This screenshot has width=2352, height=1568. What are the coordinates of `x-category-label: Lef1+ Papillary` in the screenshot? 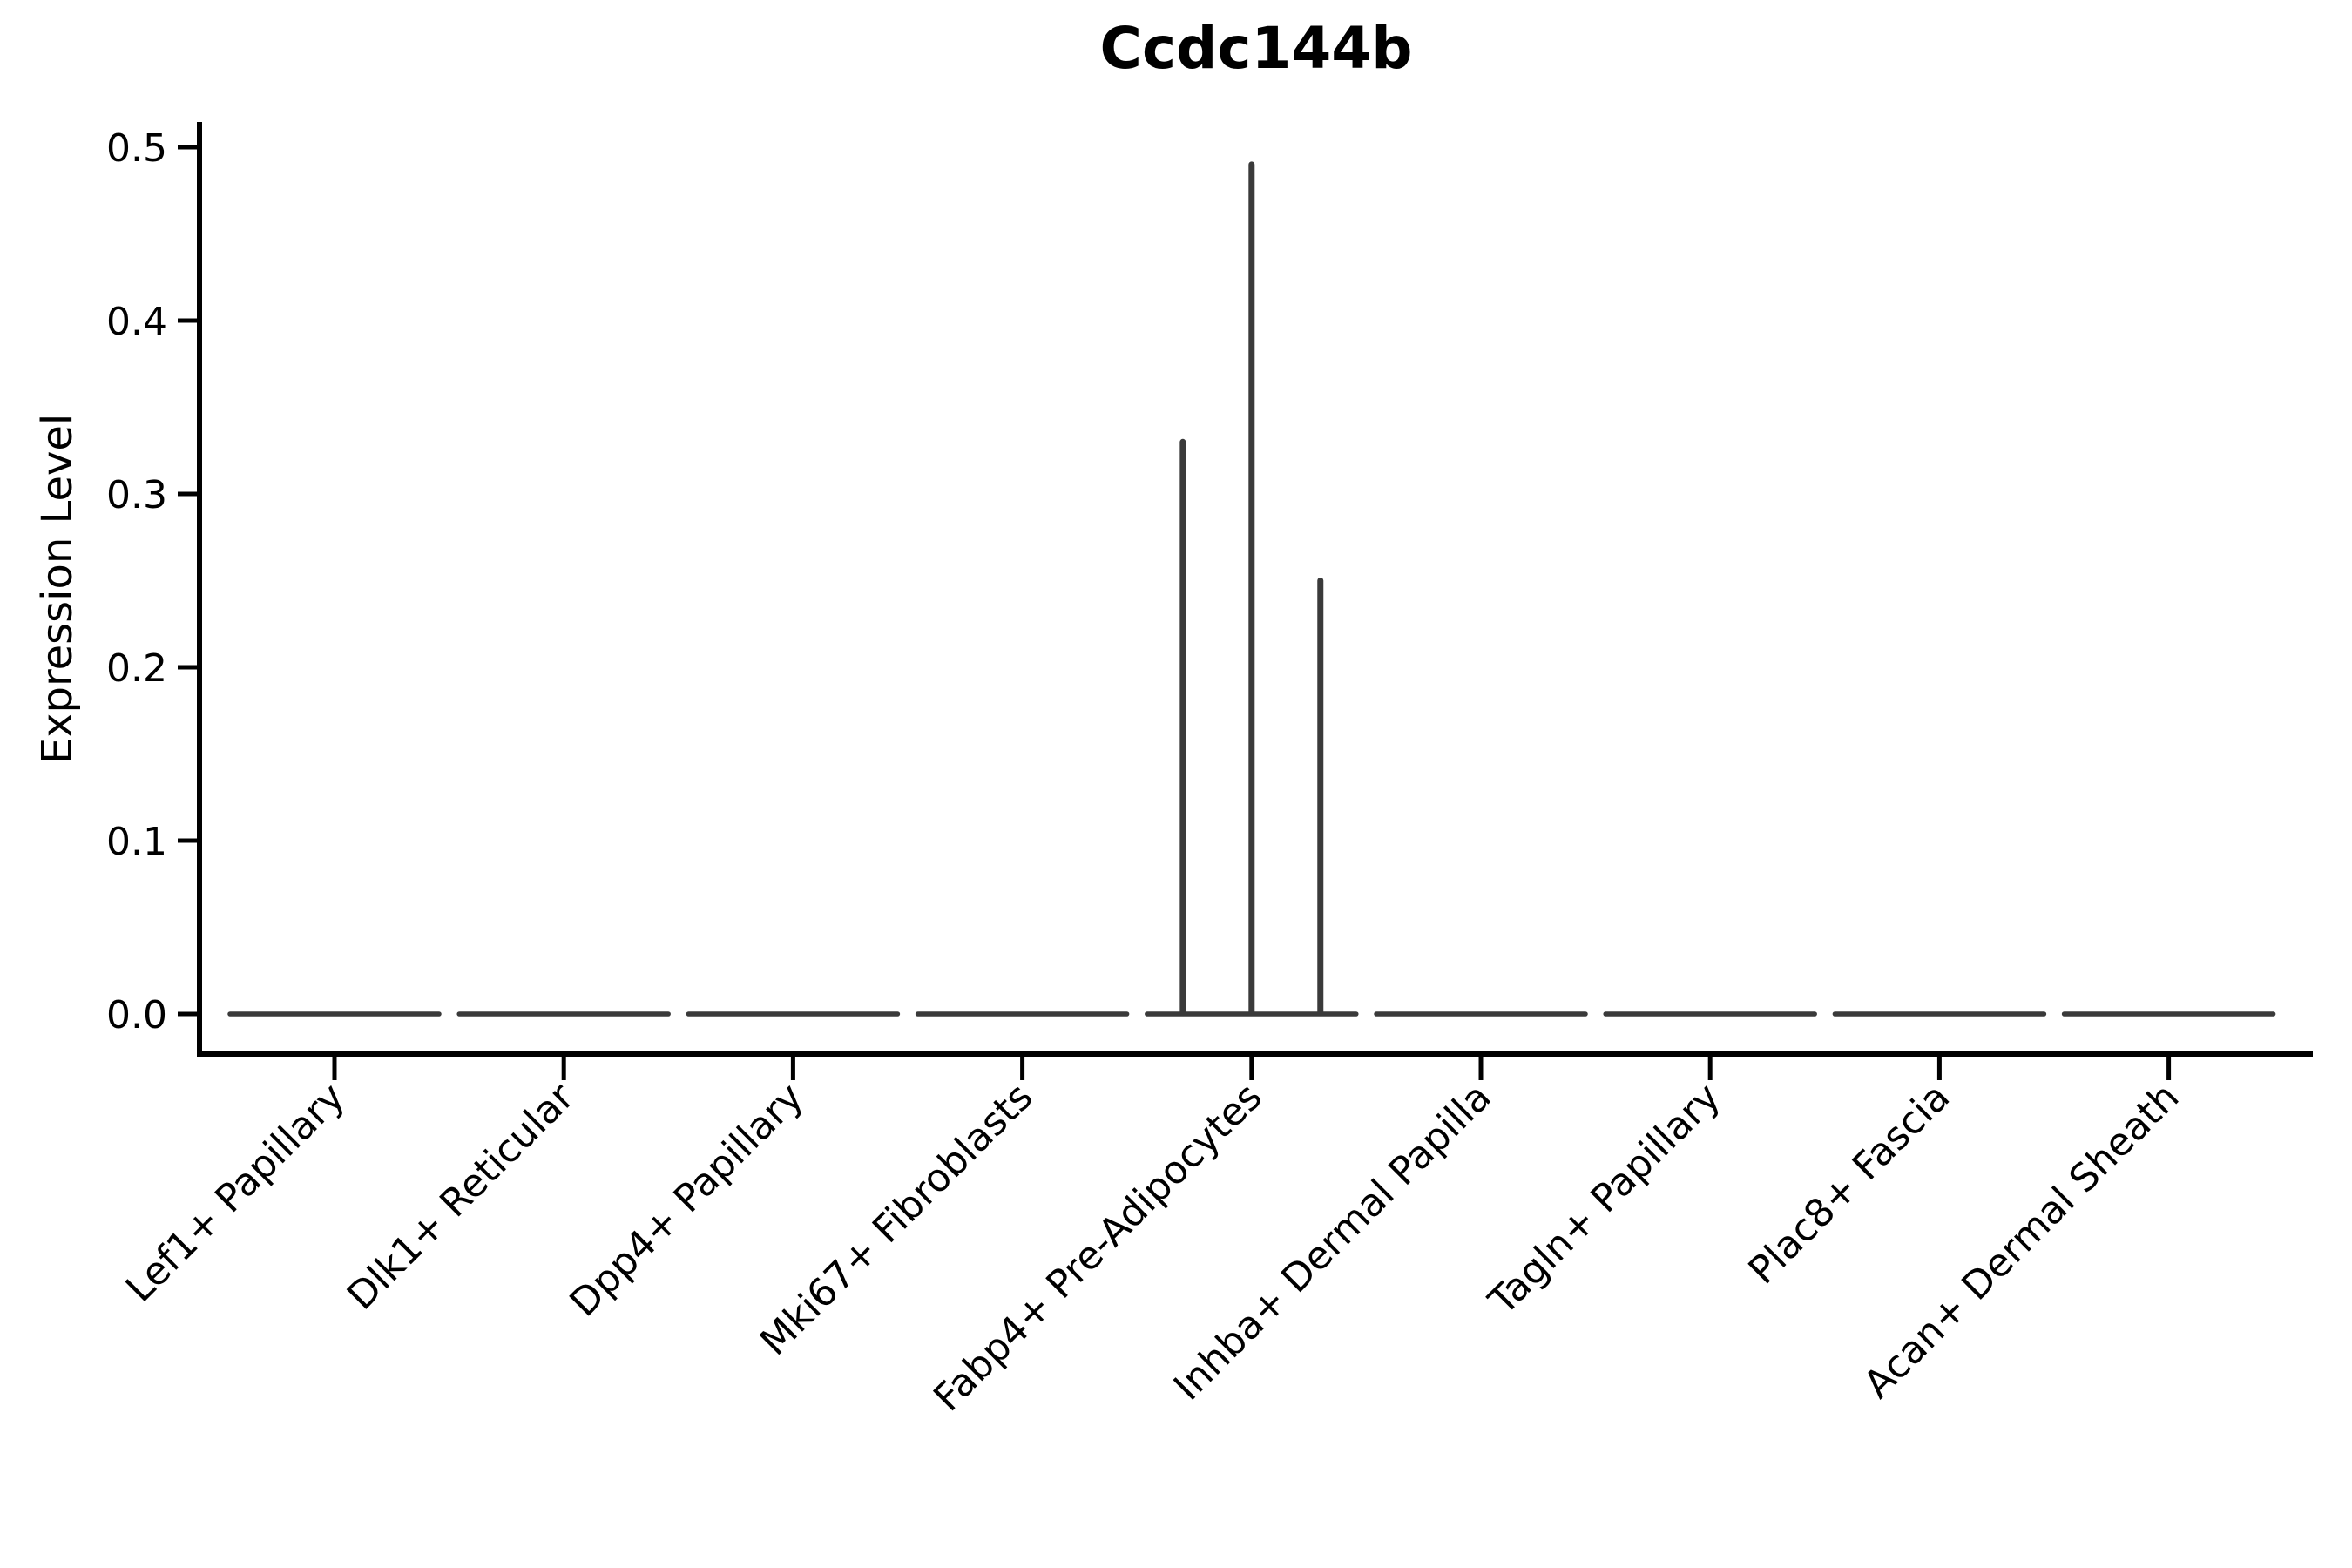 It's located at (236, 1193).